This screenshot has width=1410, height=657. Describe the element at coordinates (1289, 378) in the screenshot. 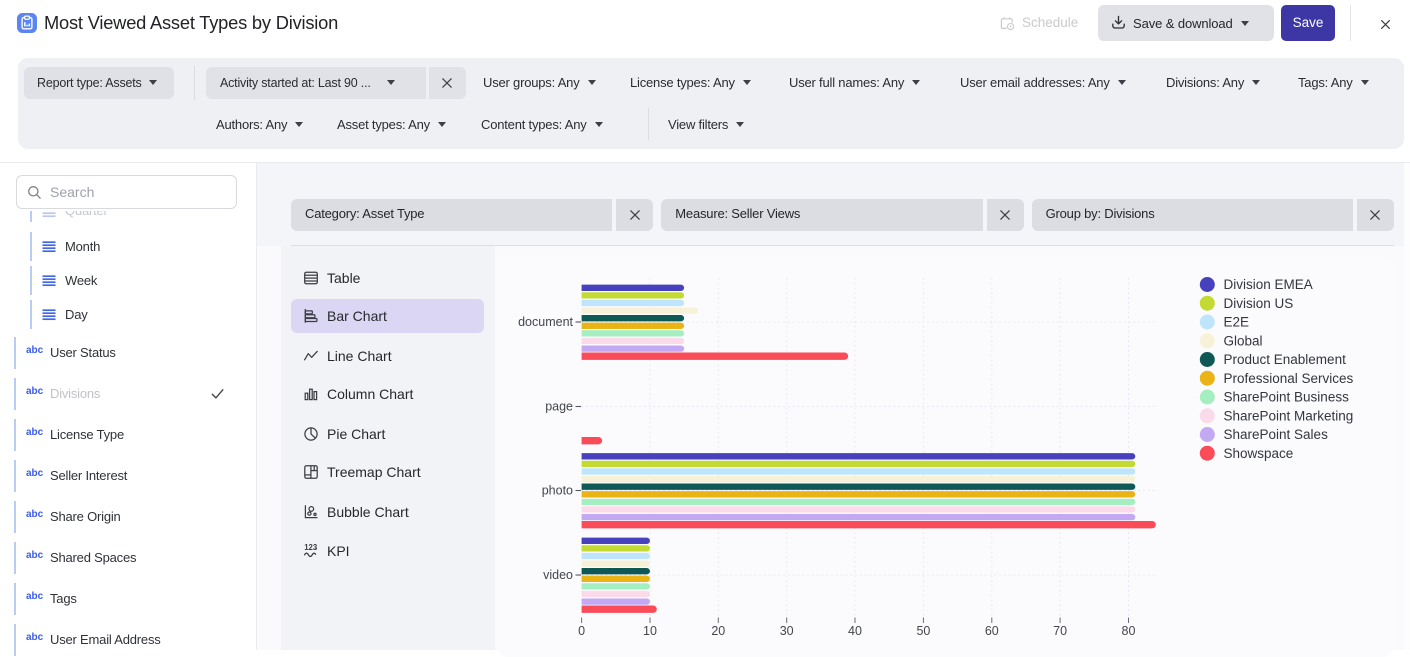

I see `svg-text: Professional Services` at that location.